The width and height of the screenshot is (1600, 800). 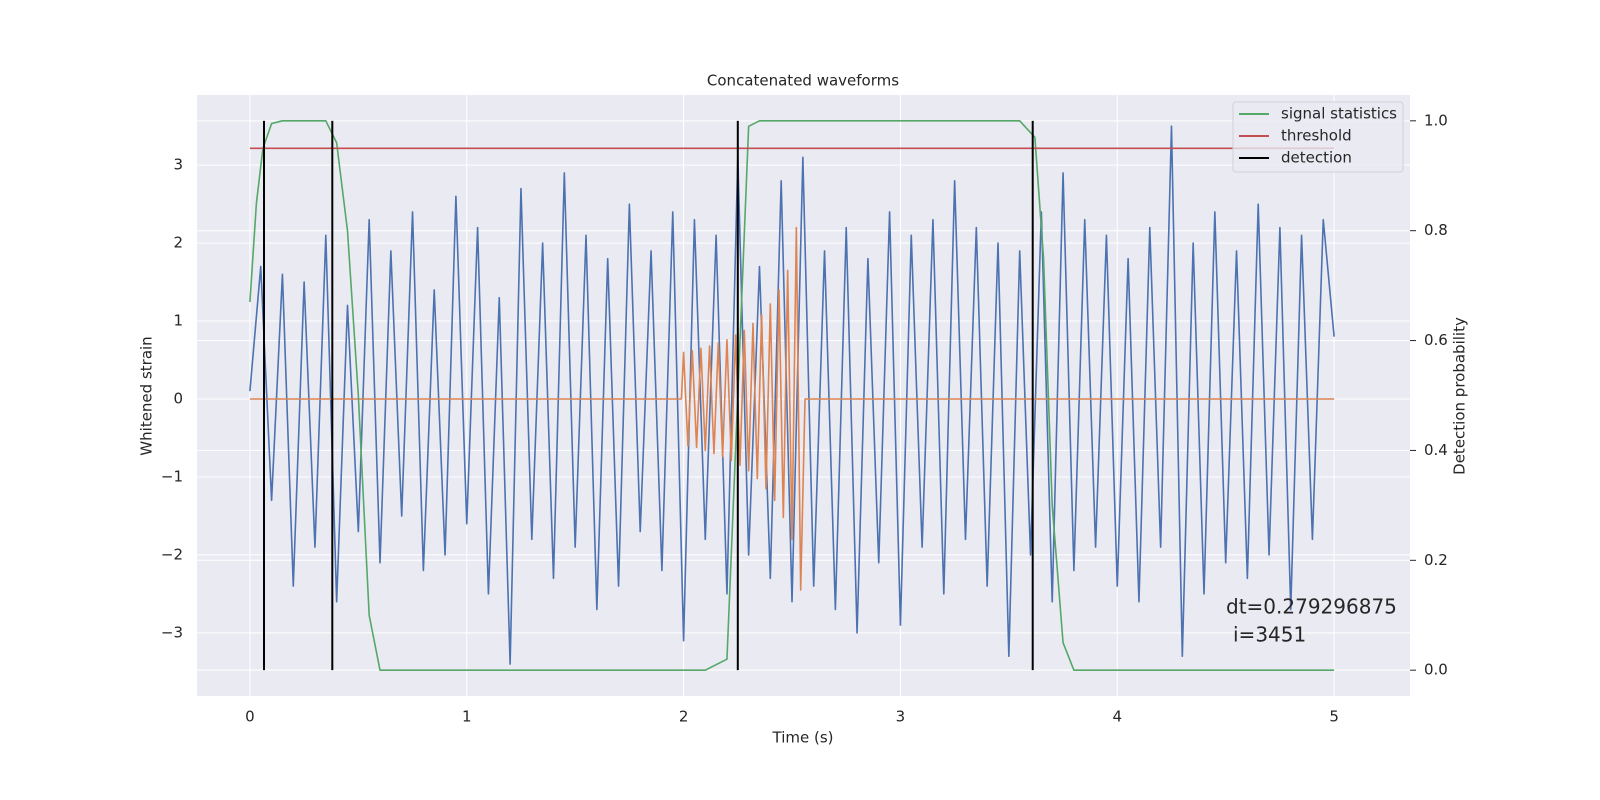 What do you see at coordinates (1339, 114) in the screenshot?
I see `legend-label: signal statistics` at bounding box center [1339, 114].